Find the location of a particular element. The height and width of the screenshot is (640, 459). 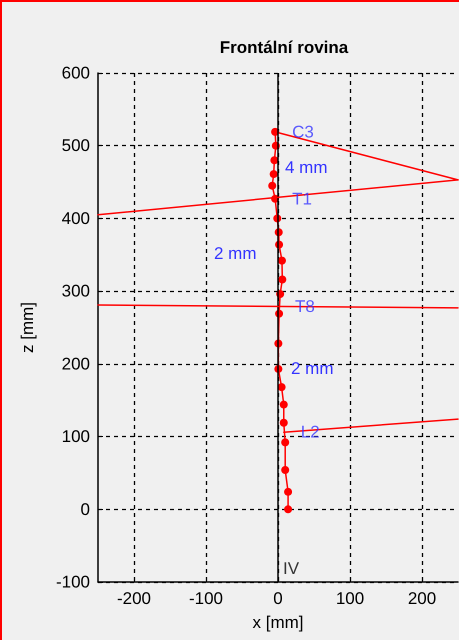

x-tick-label: 200 is located at coordinates (422, 598).